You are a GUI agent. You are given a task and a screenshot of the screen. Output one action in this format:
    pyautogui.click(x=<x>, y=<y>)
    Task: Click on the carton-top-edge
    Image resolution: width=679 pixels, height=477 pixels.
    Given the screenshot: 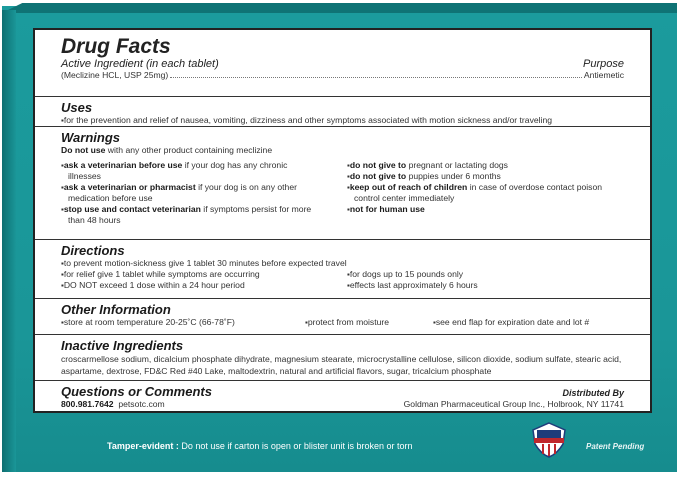 What is the action you would take?
    pyautogui.click(x=339, y=8)
    